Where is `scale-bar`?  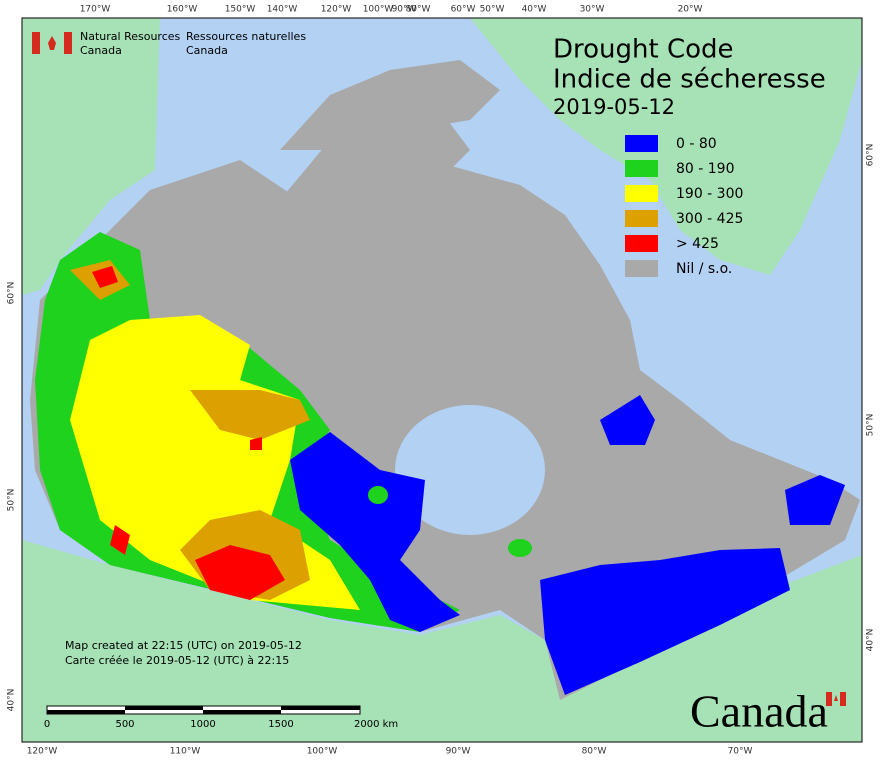
scale-bar is located at coordinates (203, 710).